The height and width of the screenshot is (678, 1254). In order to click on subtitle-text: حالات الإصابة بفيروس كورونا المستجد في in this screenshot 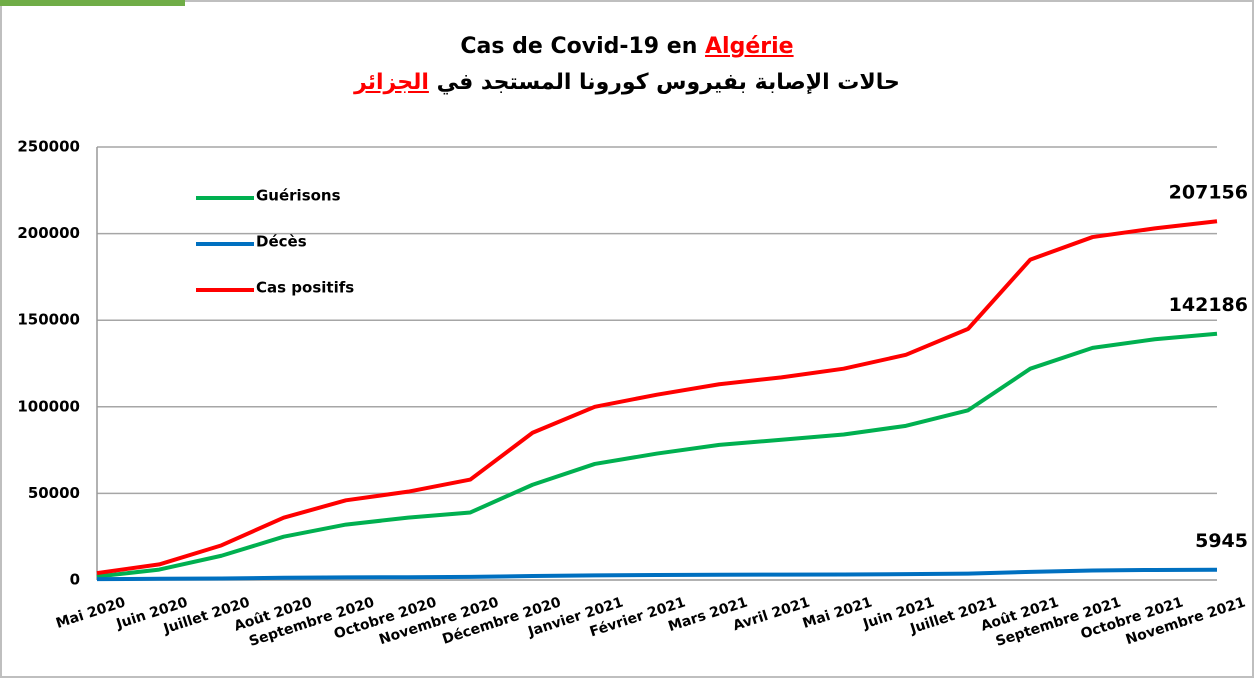, I will do `click(668, 82)`.